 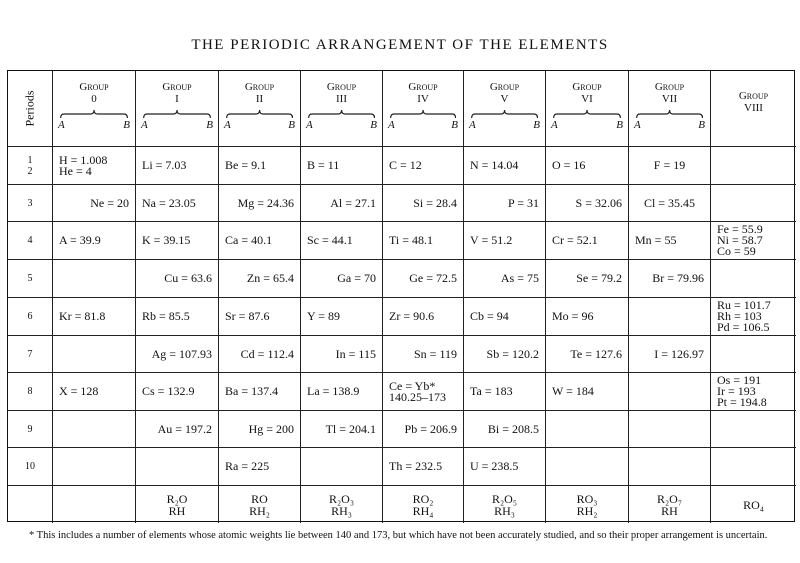 I want to click on element-cell: Ba = 137.4, so click(x=260, y=392).